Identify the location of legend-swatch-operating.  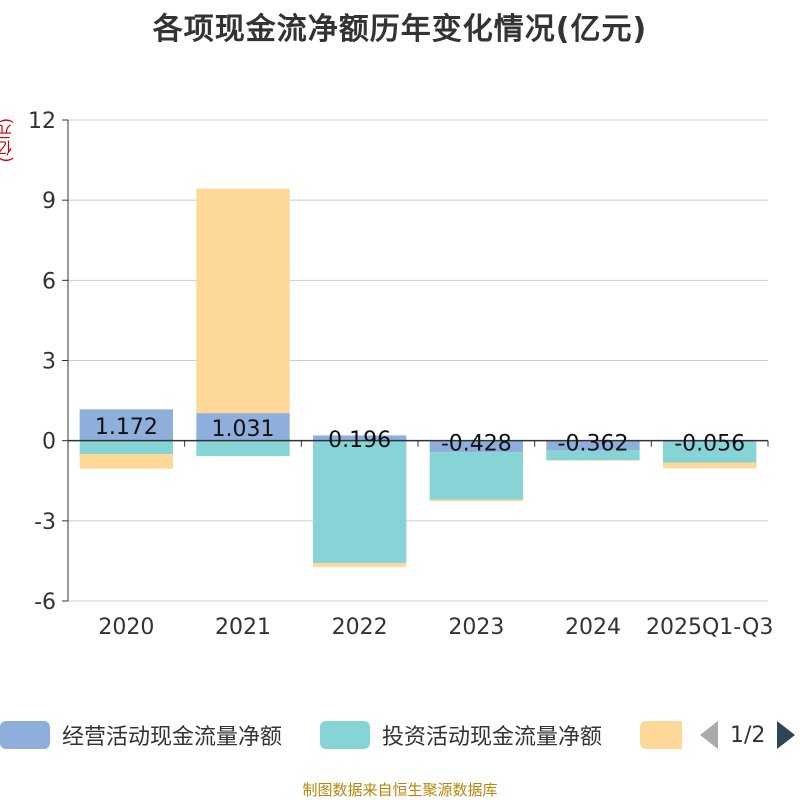
(25, 735).